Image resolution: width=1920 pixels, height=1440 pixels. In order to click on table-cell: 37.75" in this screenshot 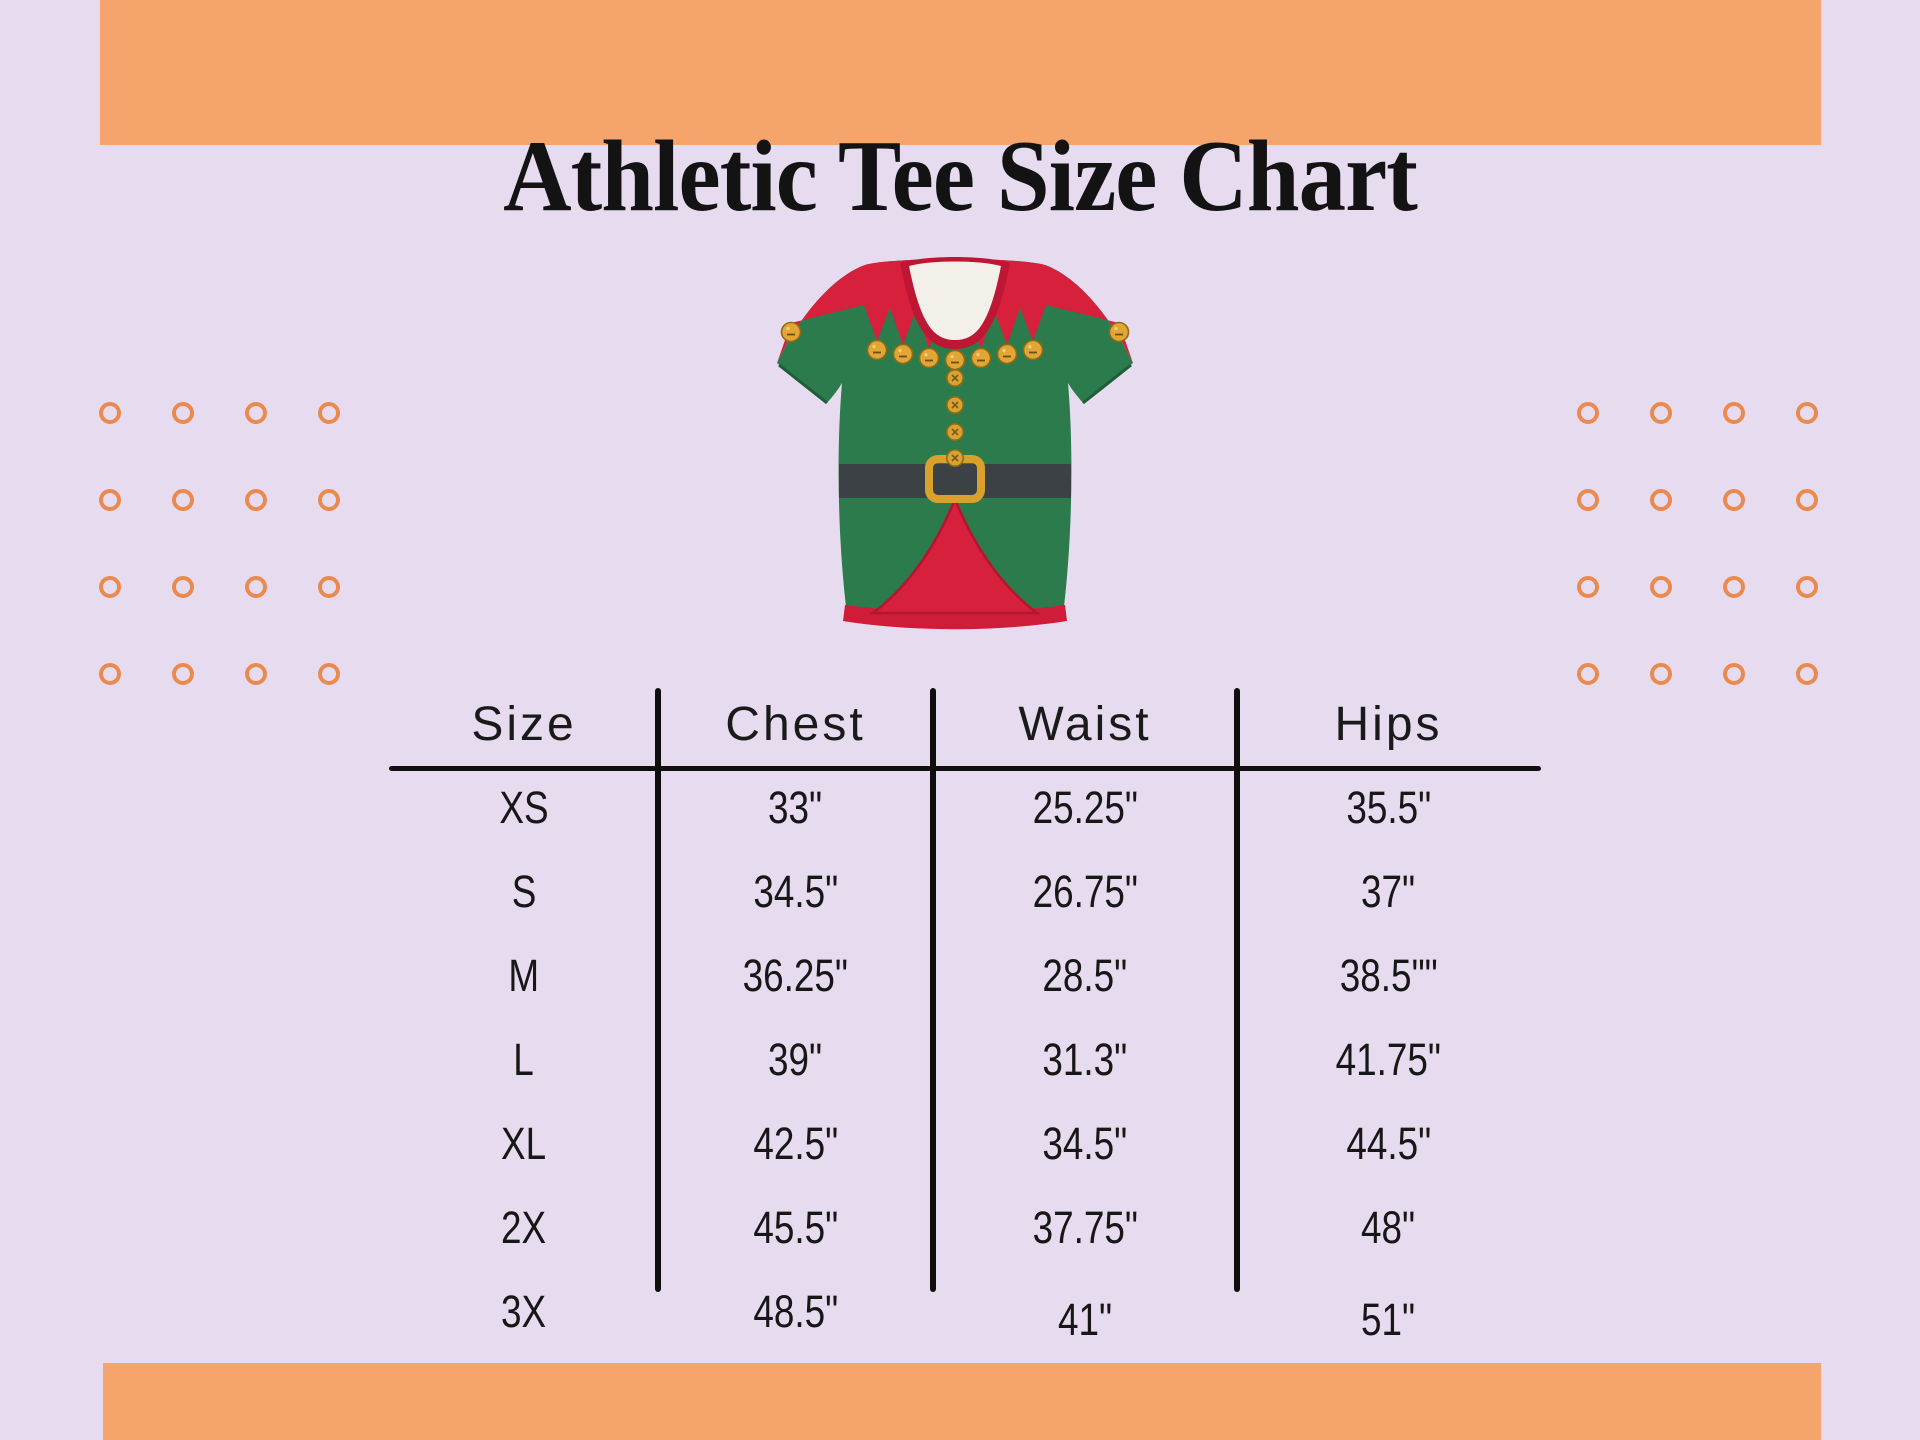, I will do `click(1085, 1227)`.